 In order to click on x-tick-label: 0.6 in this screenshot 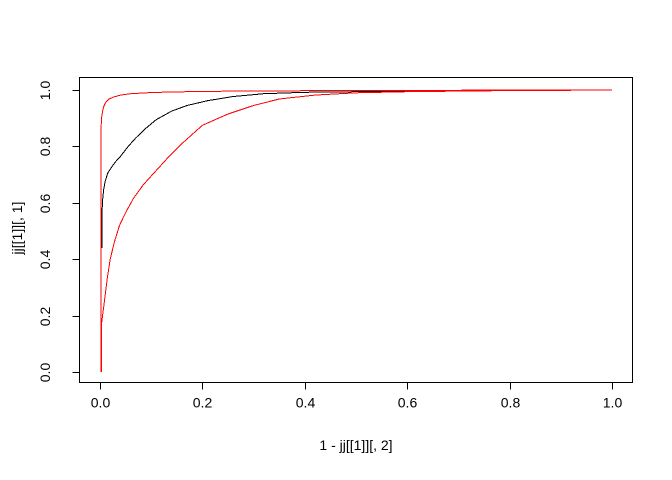, I will do `click(408, 403)`.